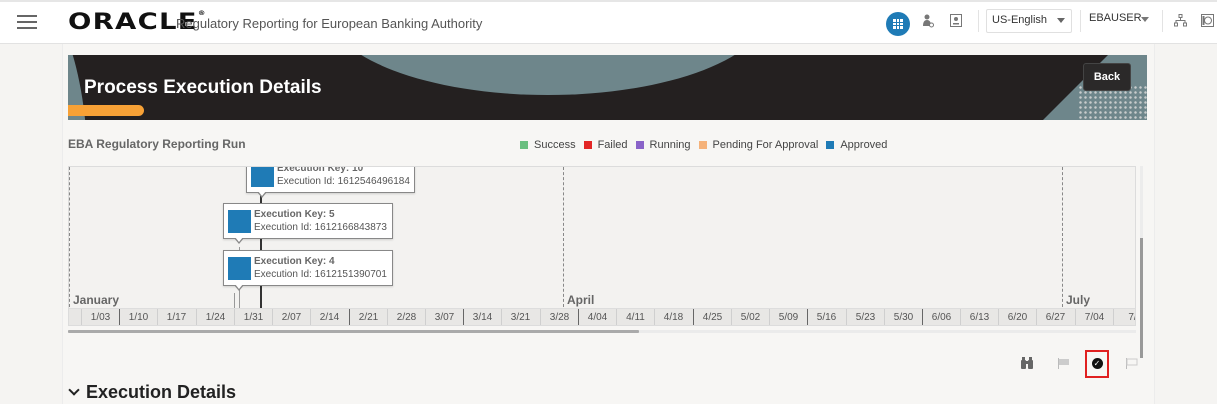  Describe the element at coordinates (941, 317) in the screenshot. I see `axis-tick: 6/06` at that location.